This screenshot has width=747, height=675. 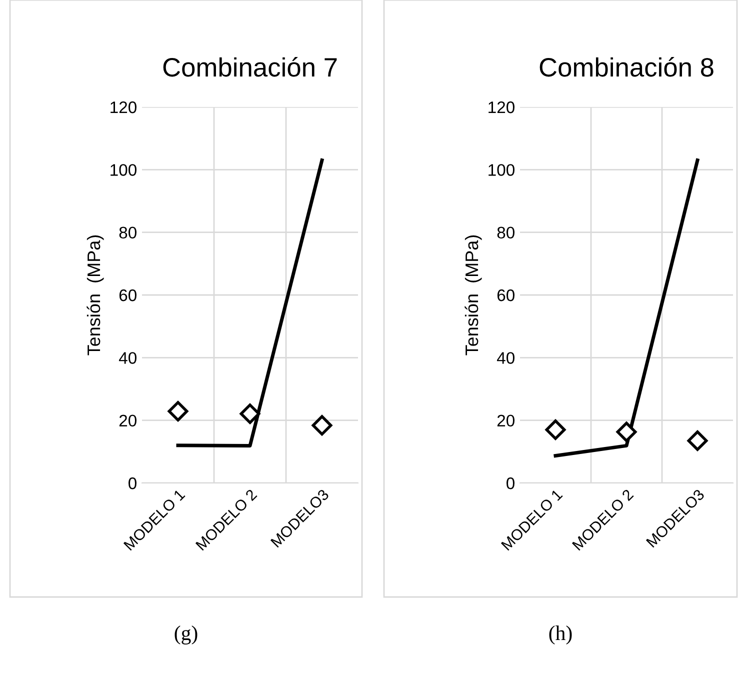 I want to click on chart-title: Combinación 8, so click(x=627, y=67).